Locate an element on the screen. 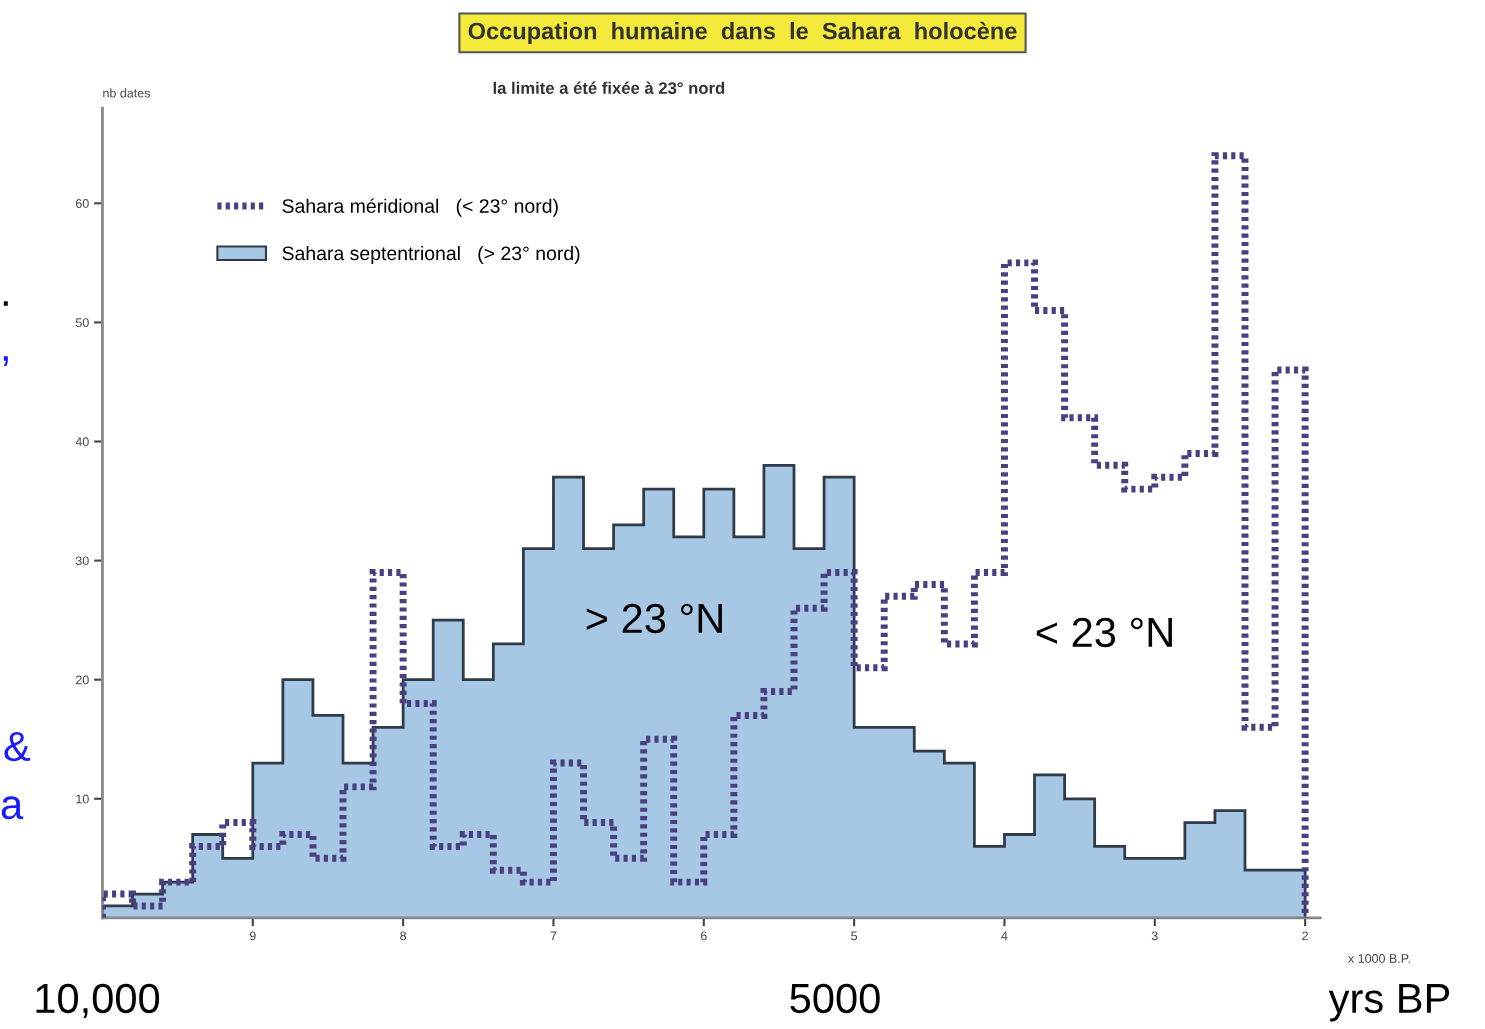 Image resolution: width=1485 pixels, height=1029 pixels. legend-label: Sahara méridional (< 23° nord) is located at coordinates (420, 207).